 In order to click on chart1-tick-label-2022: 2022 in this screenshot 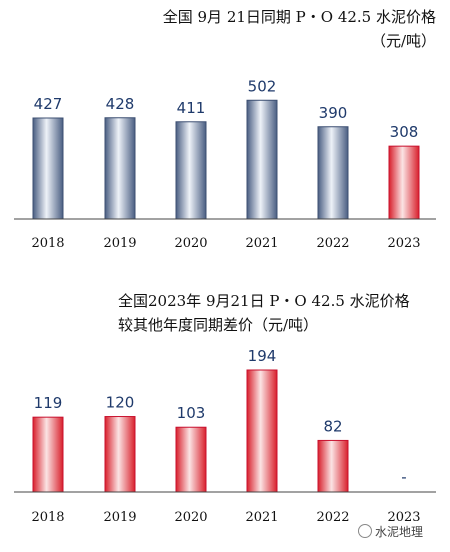, I will do `click(332, 243)`.